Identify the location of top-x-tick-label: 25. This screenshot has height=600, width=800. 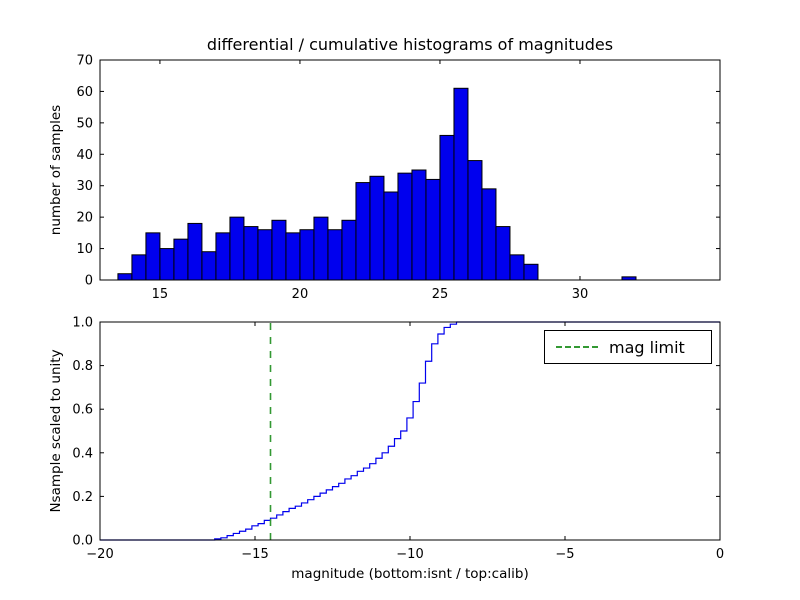
(440, 294).